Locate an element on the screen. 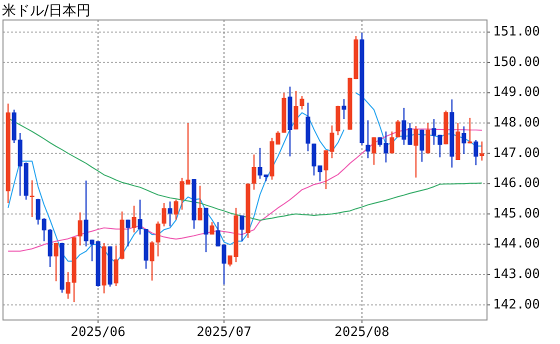 Image resolution: width=560 pixels, height=344 pixels. y-tick-label: 144.00 is located at coordinates (516, 244).